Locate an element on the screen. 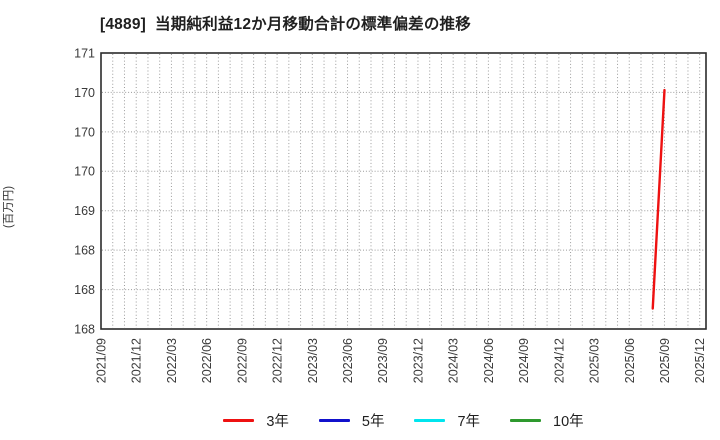  y-tick-label: 171 is located at coordinates (84, 53).